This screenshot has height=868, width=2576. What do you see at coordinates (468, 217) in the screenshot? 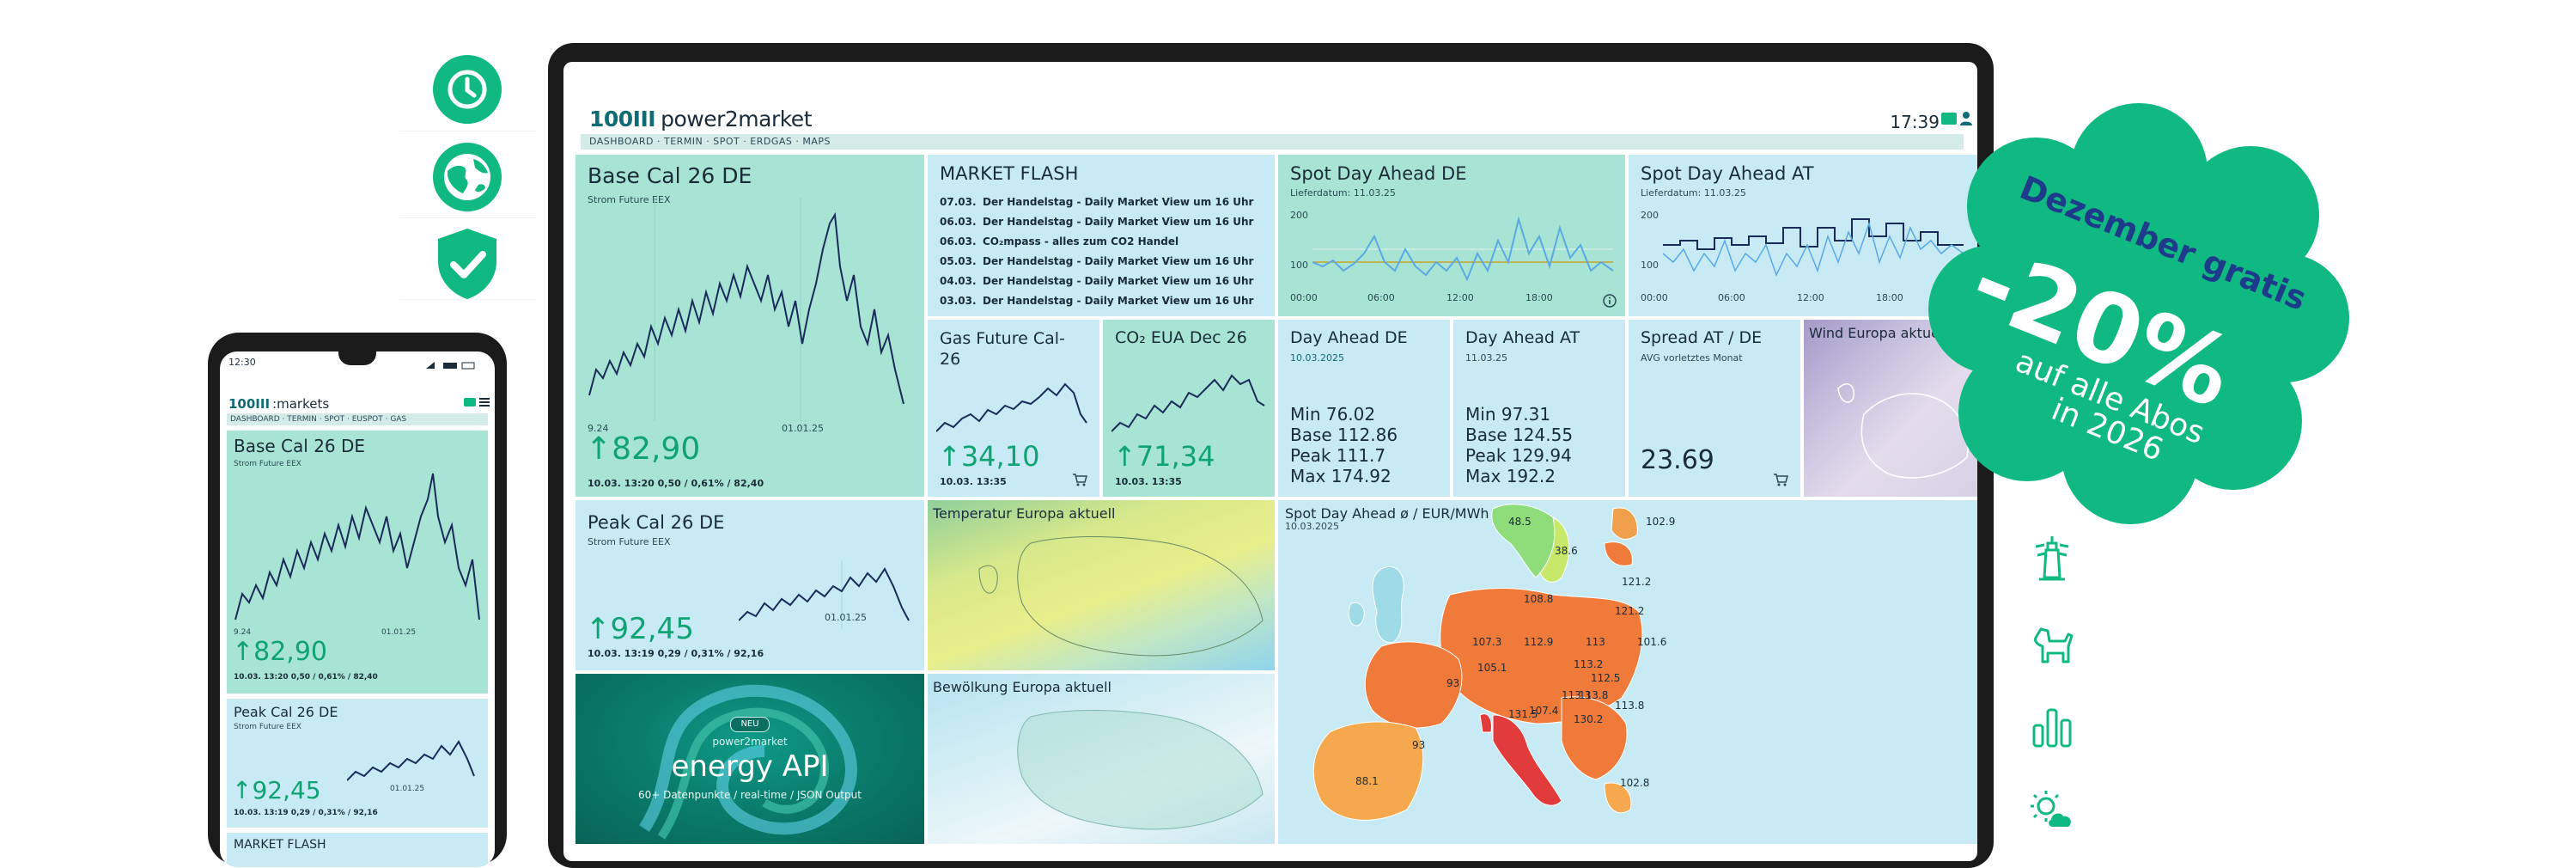
I see `divider` at bounding box center [468, 217].